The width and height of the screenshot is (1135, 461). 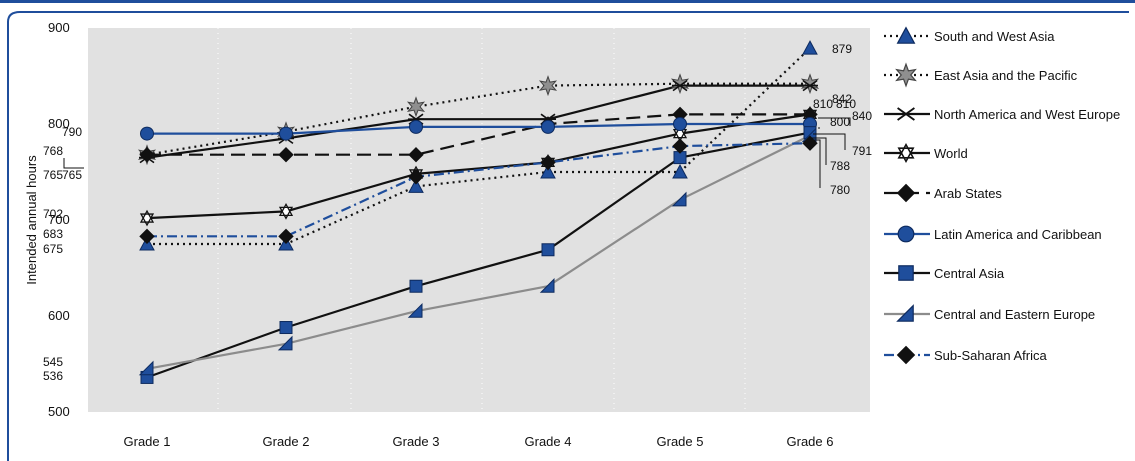 I want to click on legend-label: Latin America and Caribbean, so click(x=1018, y=234).